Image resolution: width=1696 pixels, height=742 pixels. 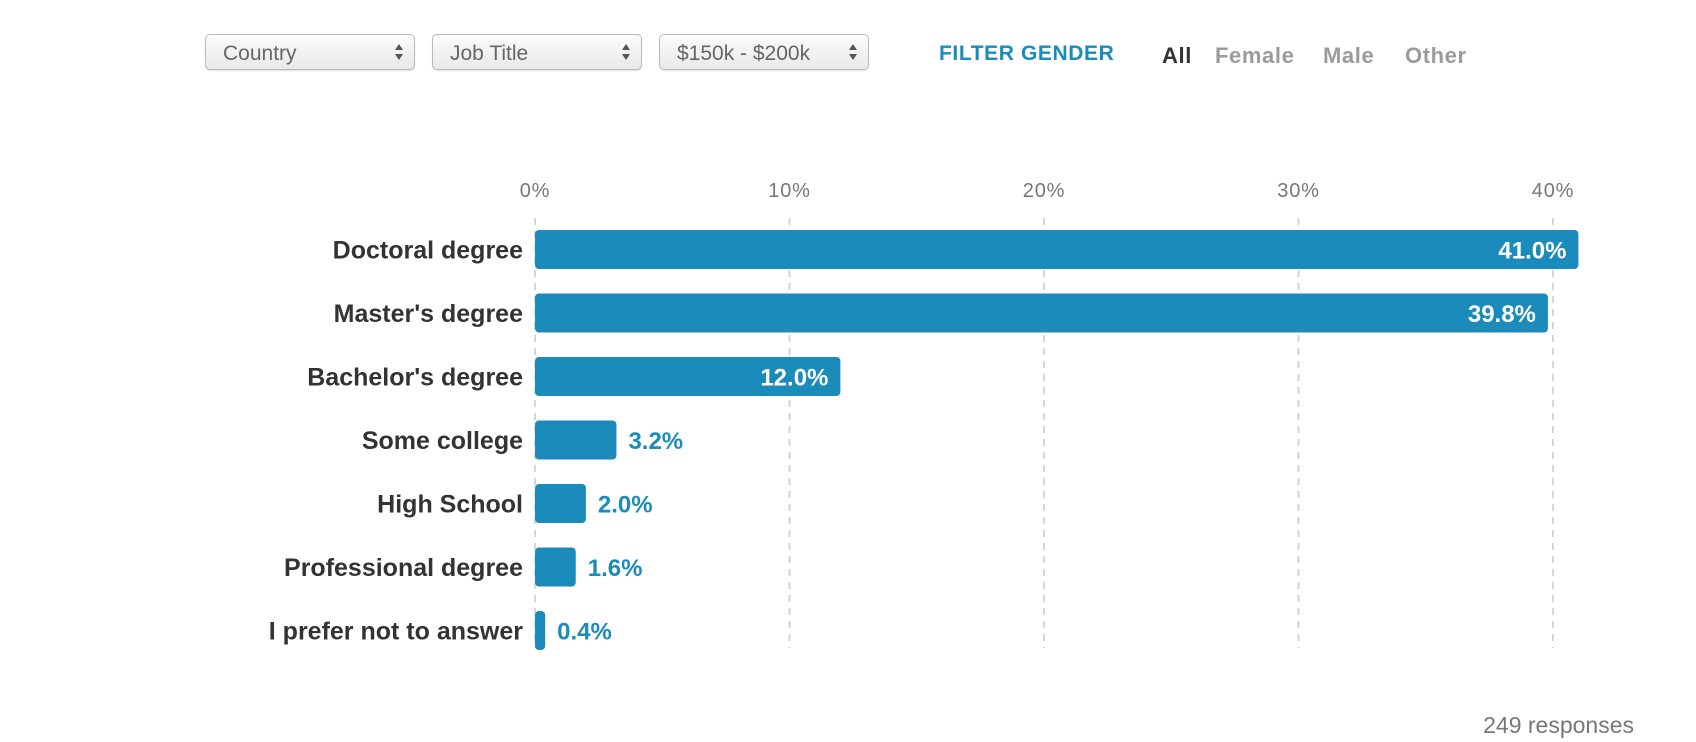 What do you see at coordinates (428, 251) in the screenshot?
I see `category-label: Doctoral degree` at bounding box center [428, 251].